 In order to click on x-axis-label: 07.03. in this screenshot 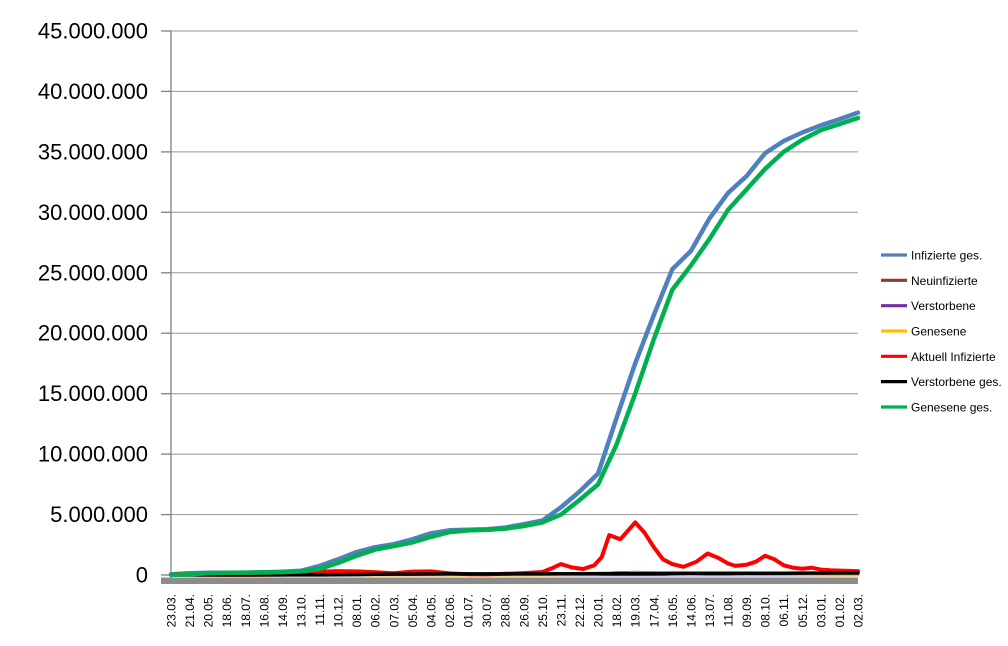, I will do `click(394, 610)`.